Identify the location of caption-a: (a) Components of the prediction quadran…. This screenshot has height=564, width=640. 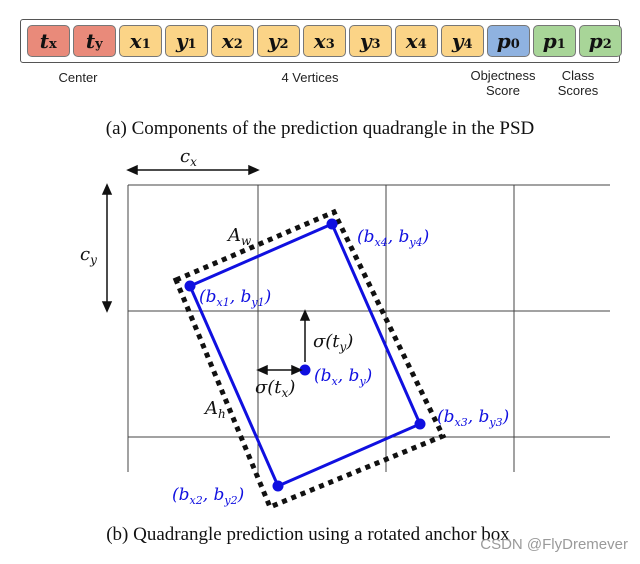
(320, 128).